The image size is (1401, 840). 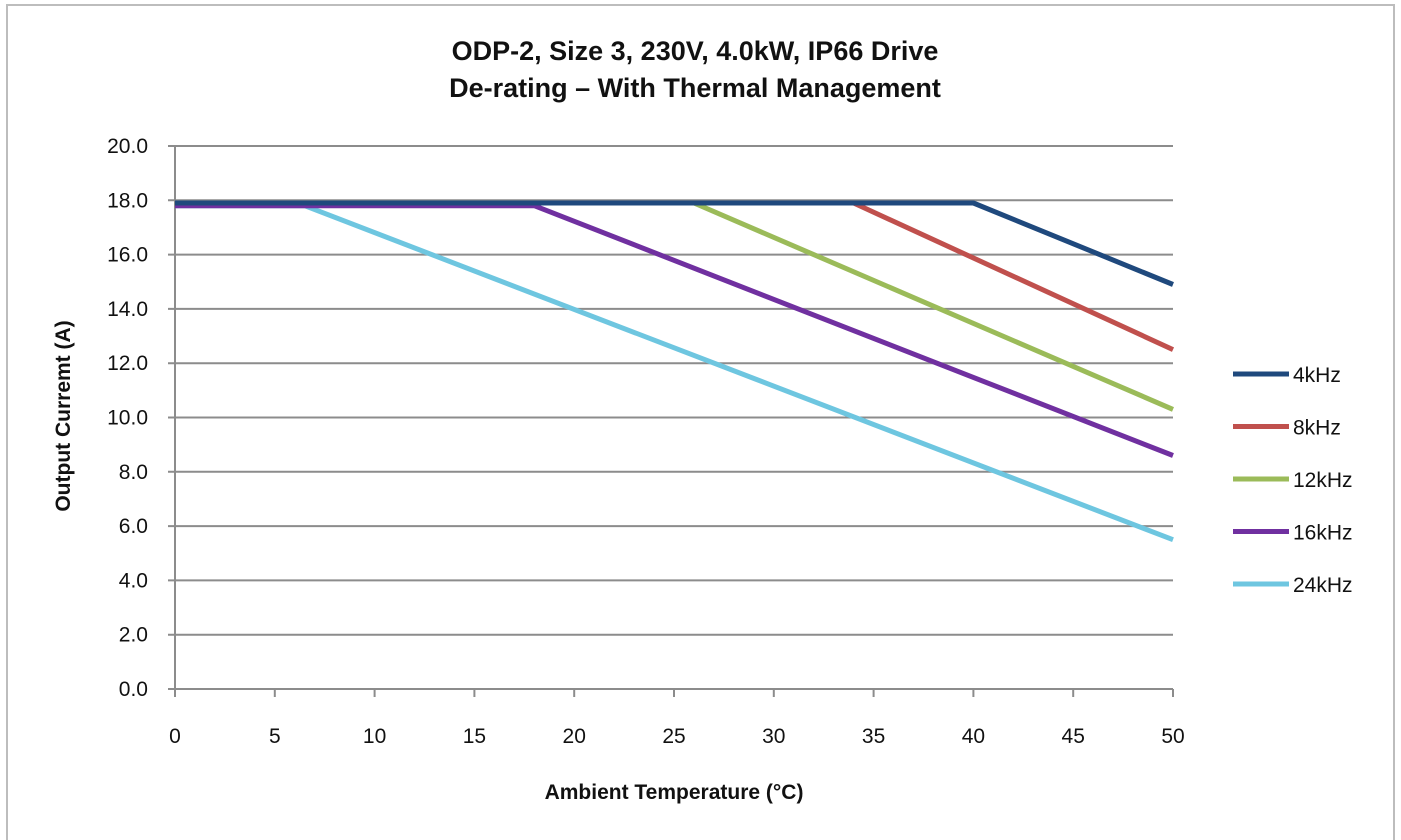 I want to click on legend-label: 8kHz, so click(x=1317, y=428).